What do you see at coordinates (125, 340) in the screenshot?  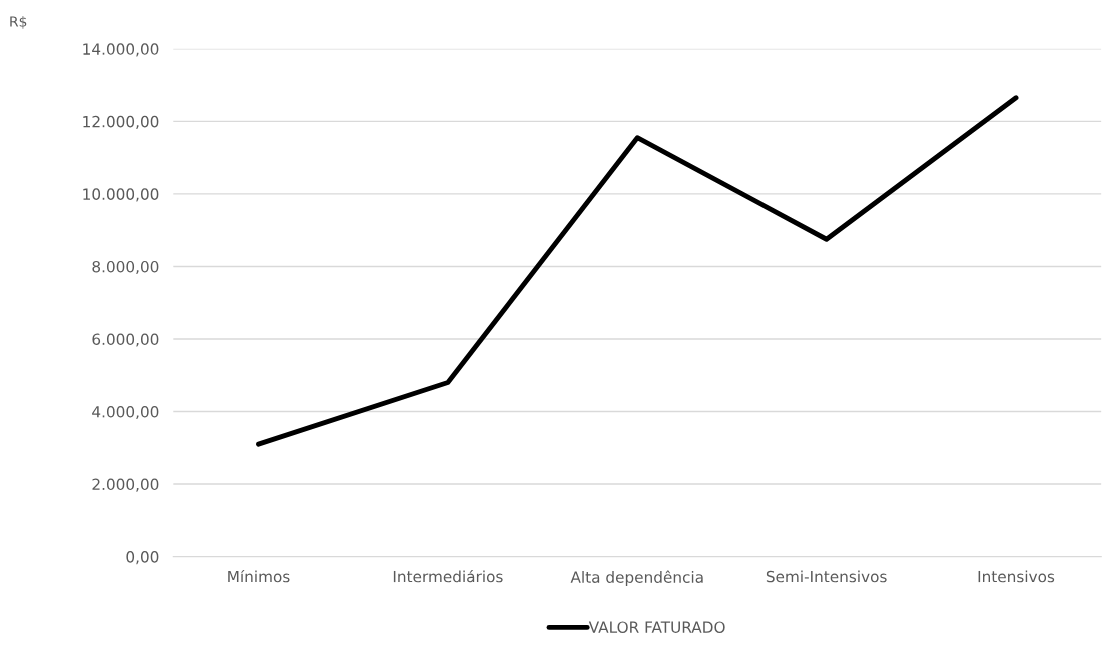 I see `y-tick-label: 6.000,00` at bounding box center [125, 340].